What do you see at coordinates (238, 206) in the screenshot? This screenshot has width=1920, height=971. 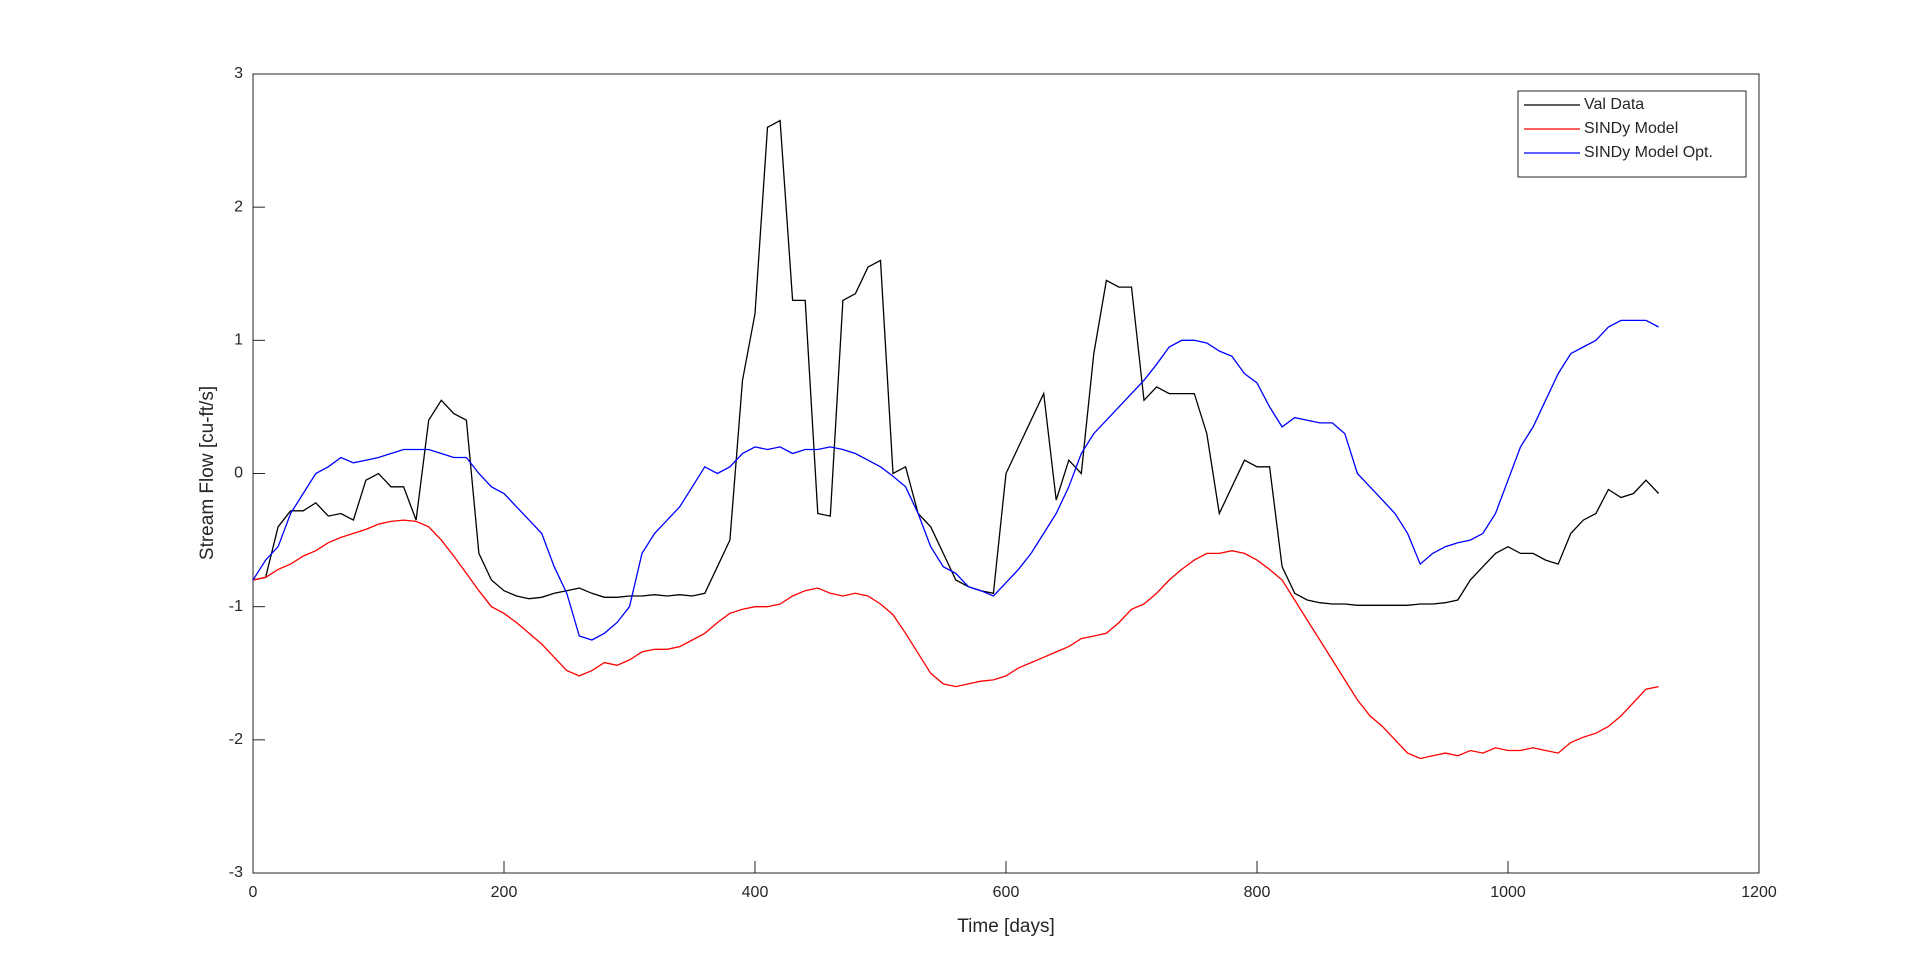 I see `y-tick-label: 2` at bounding box center [238, 206].